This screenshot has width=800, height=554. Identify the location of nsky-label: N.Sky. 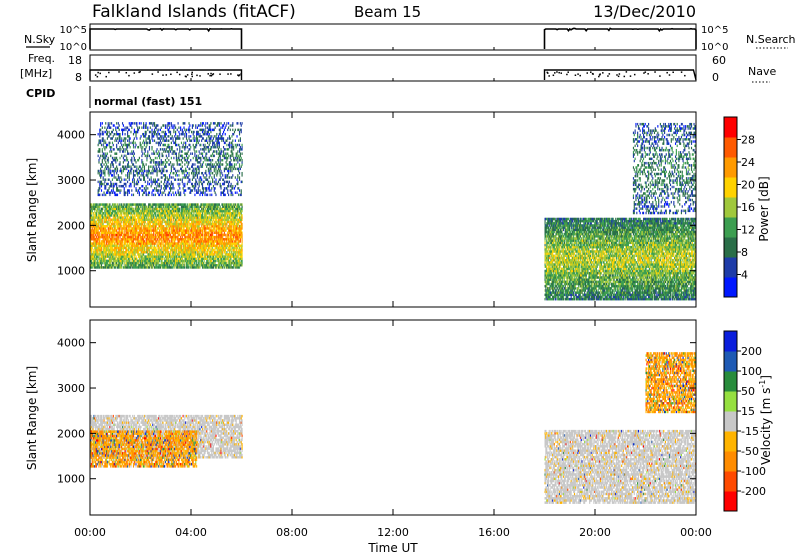
(40, 39).